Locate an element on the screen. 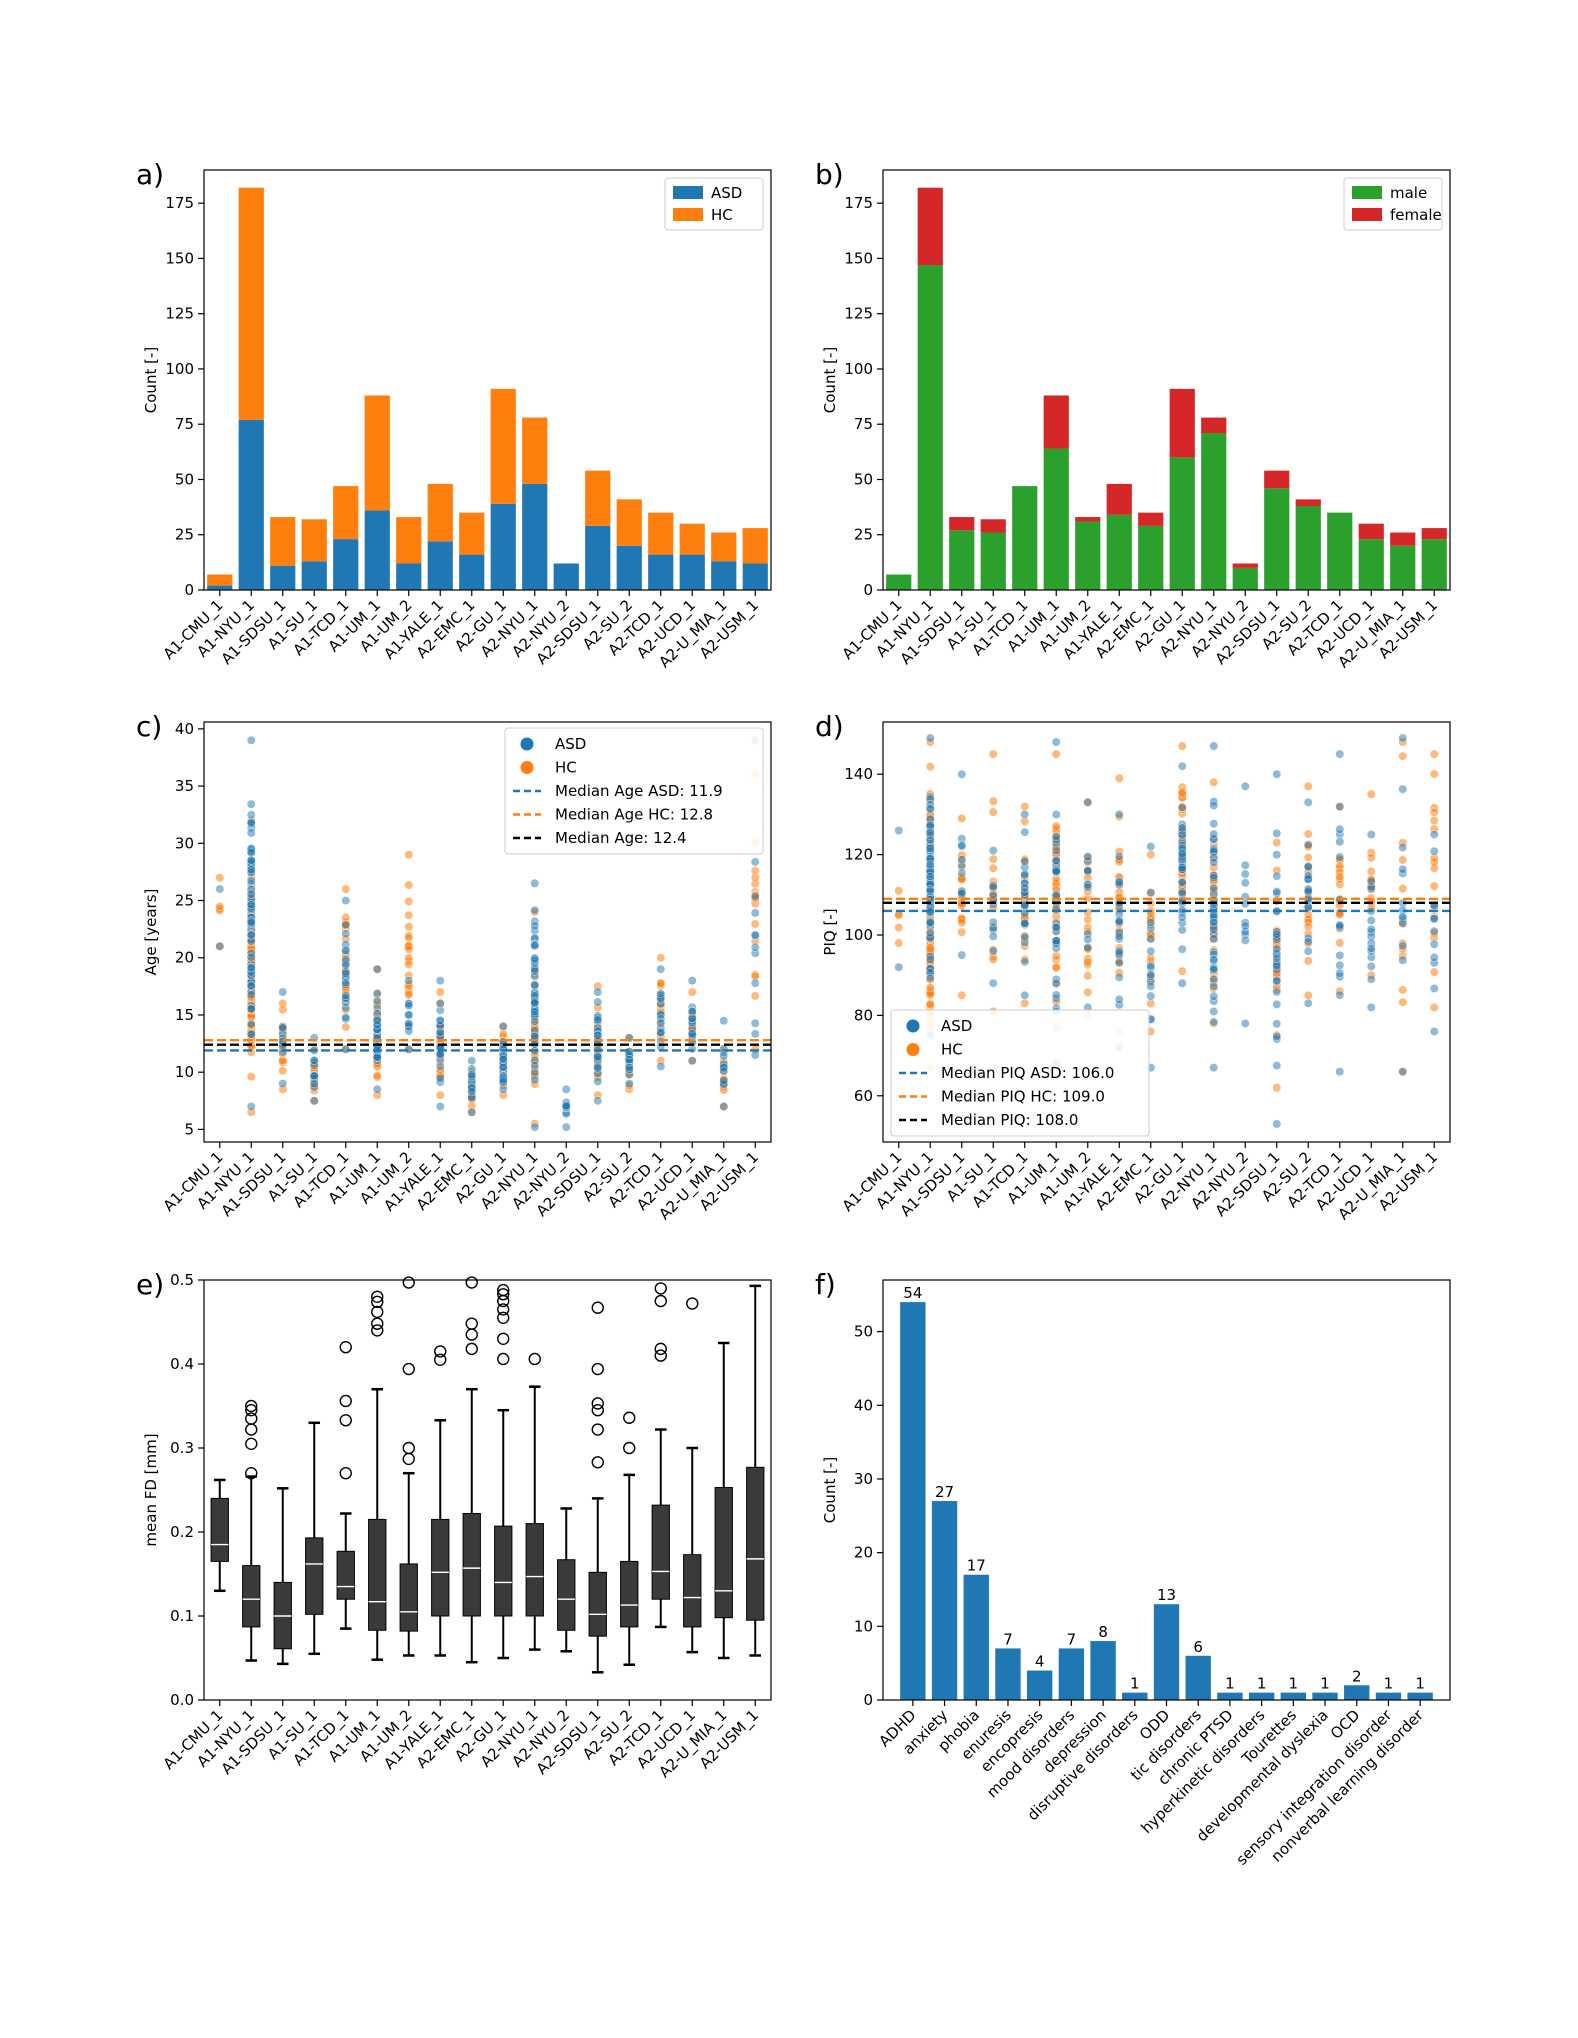  y-tick-label: 140 is located at coordinates (858, 774).